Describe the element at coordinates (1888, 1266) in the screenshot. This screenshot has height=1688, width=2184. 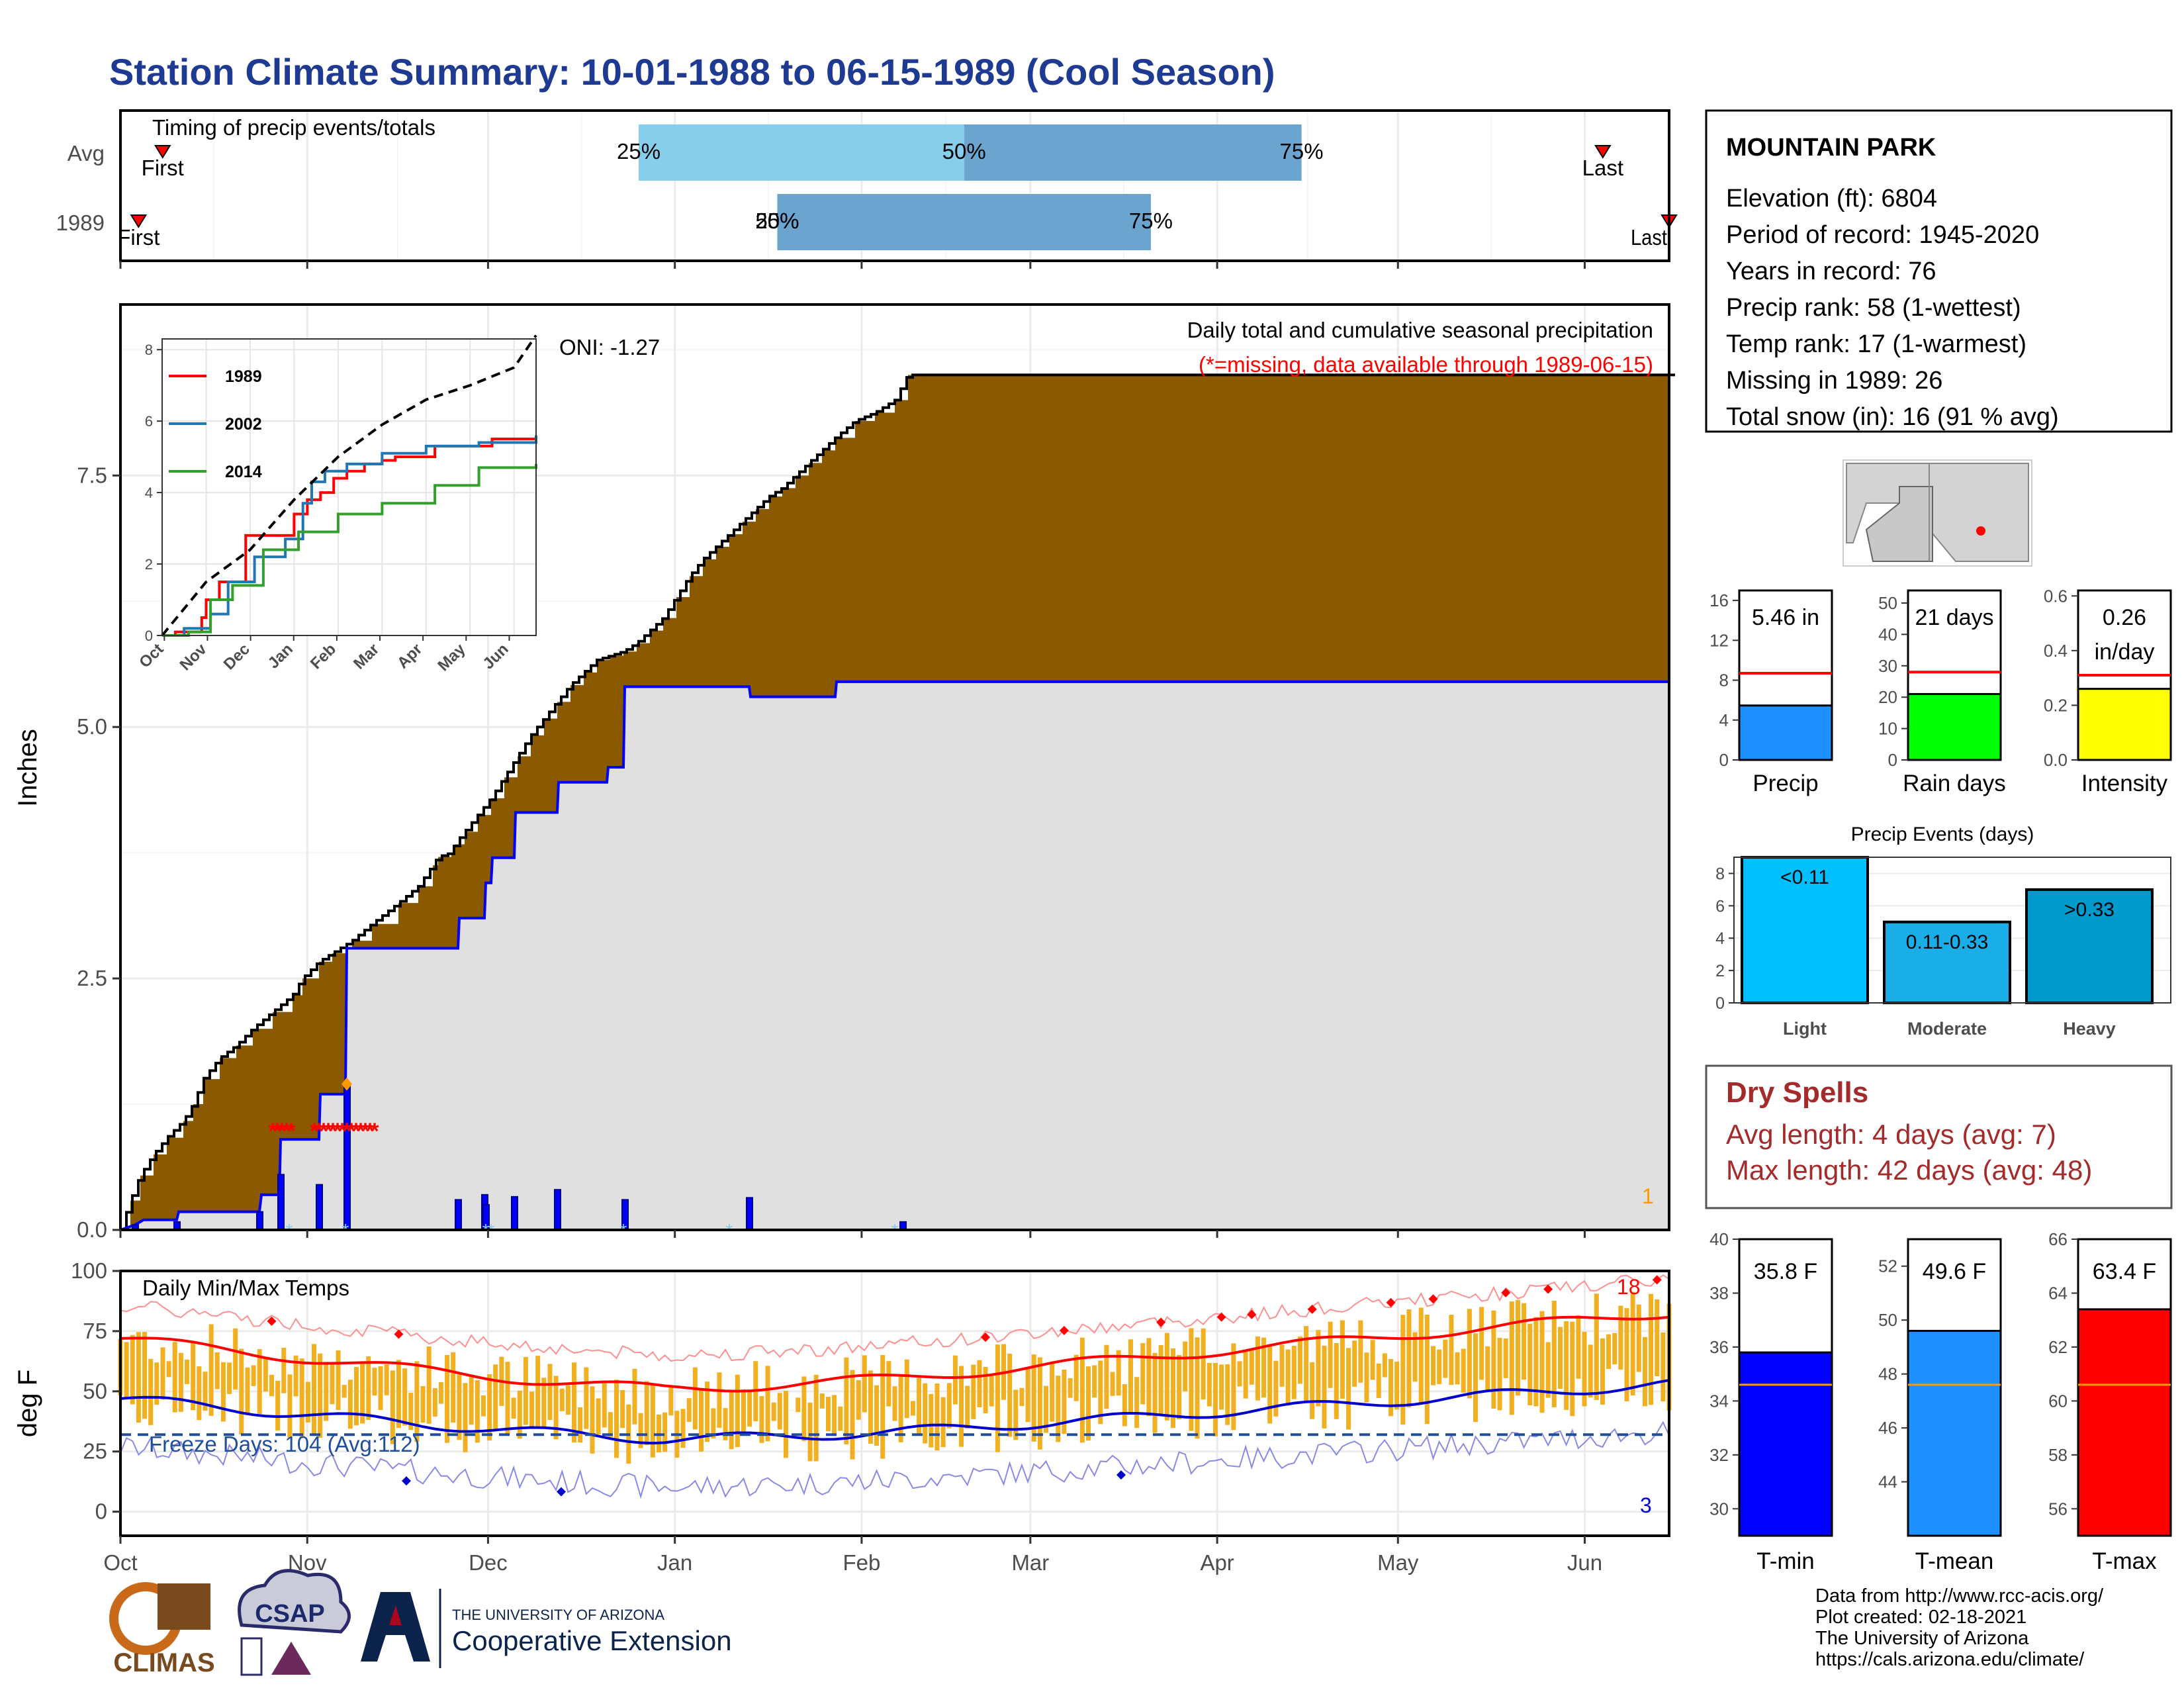
I see `summary-y-tick-label: 52` at that location.